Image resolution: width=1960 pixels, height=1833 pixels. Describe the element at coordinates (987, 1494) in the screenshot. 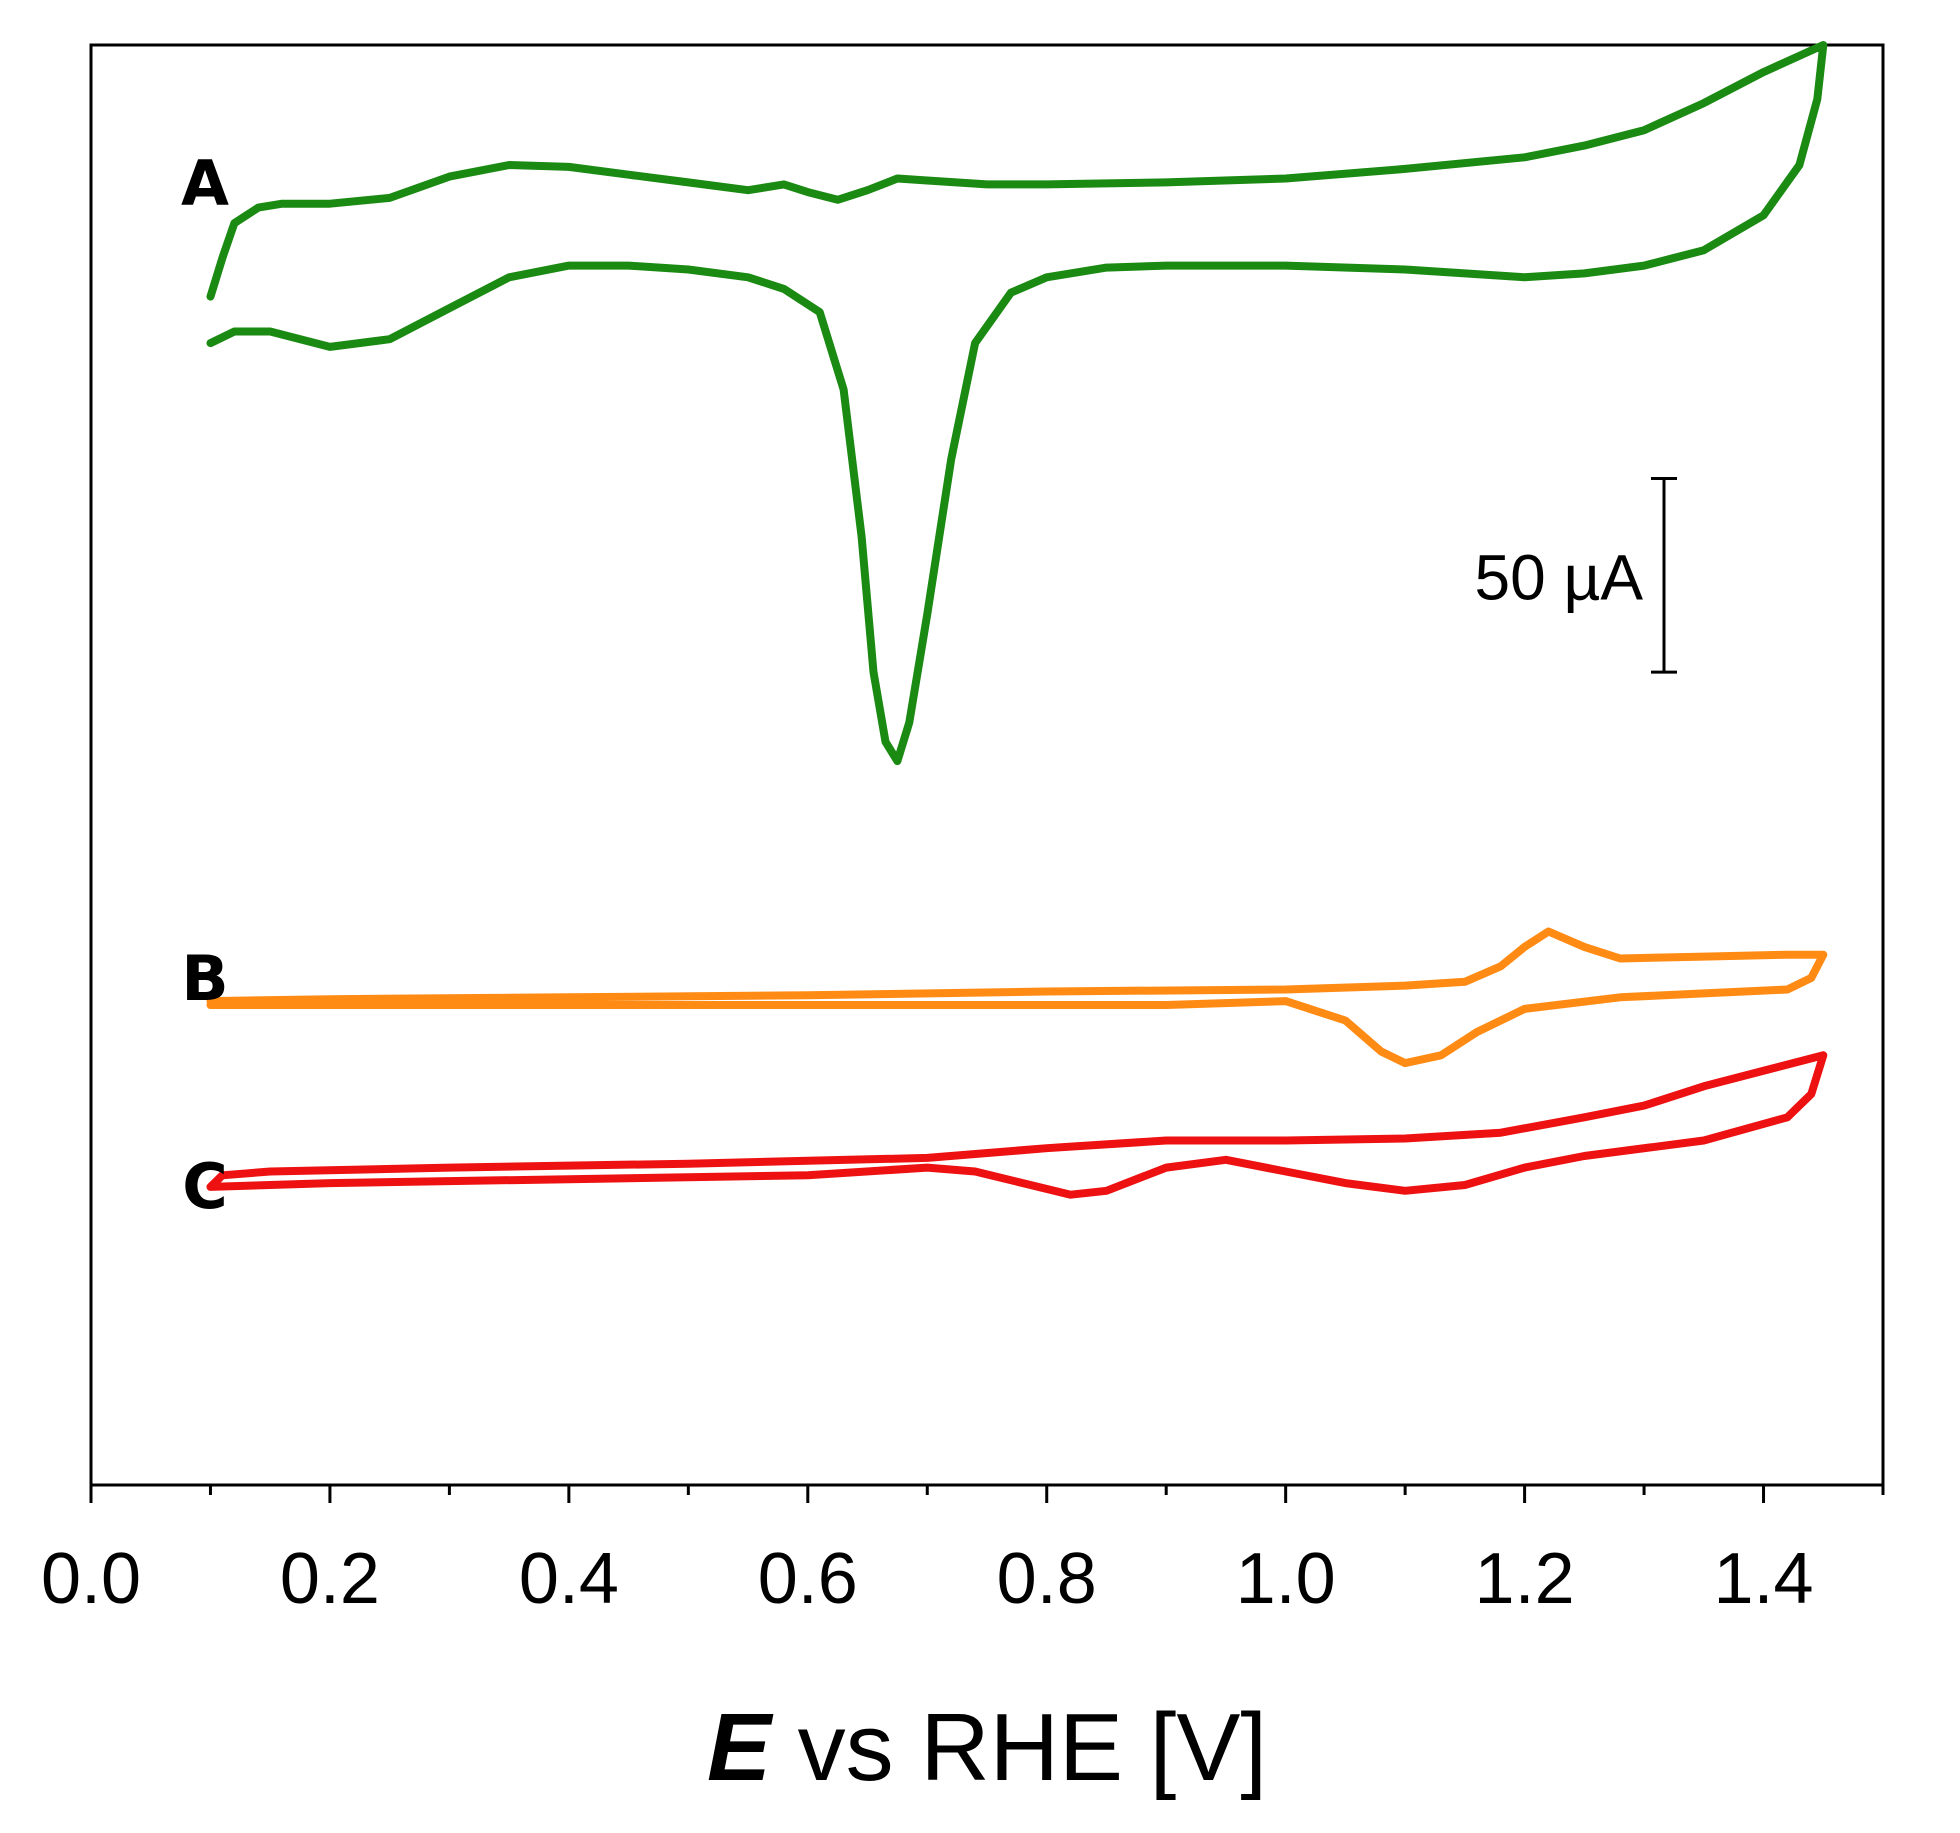

I see `x-axis-ticks` at that location.